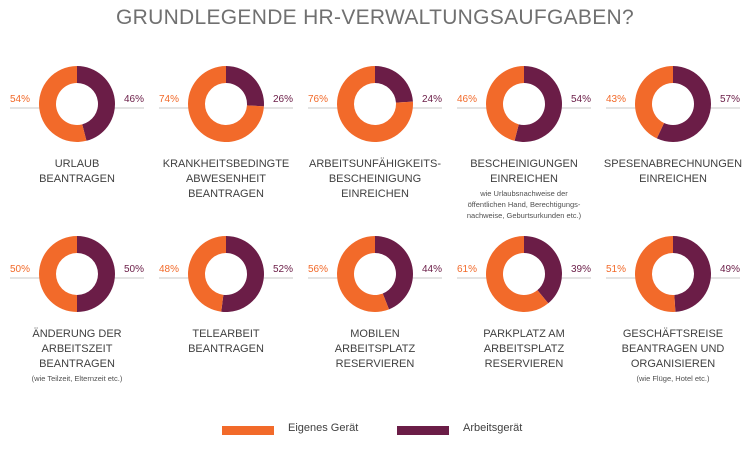 This screenshot has height=450, width=750. I want to click on percent-label-own: 56%, so click(318, 269).